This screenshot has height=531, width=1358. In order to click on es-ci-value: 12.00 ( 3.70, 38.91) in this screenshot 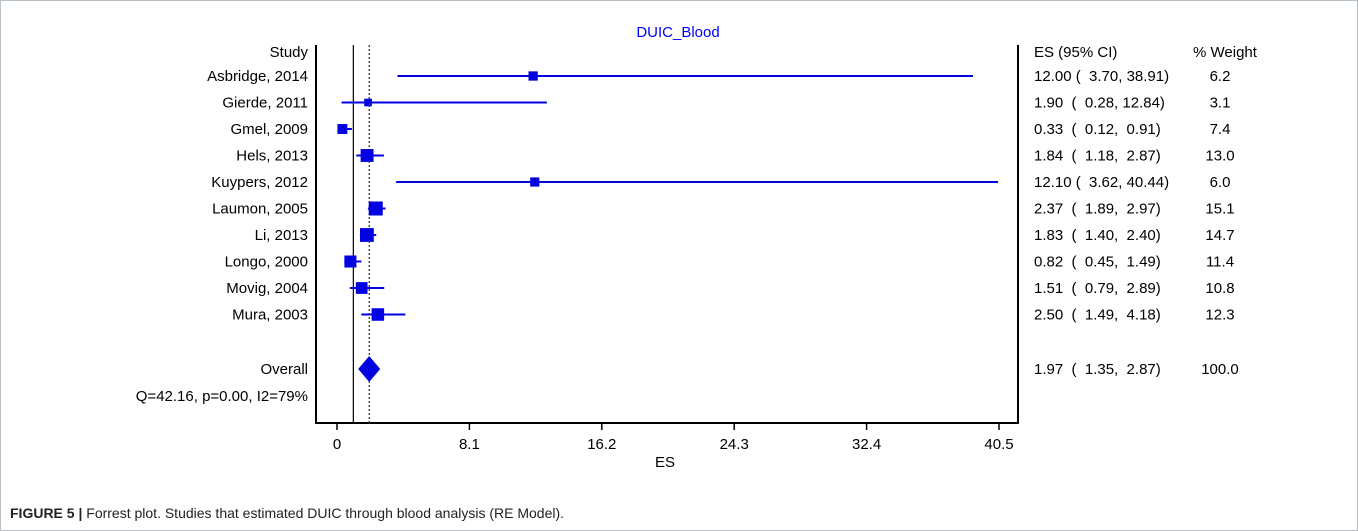, I will do `click(1101, 76)`.